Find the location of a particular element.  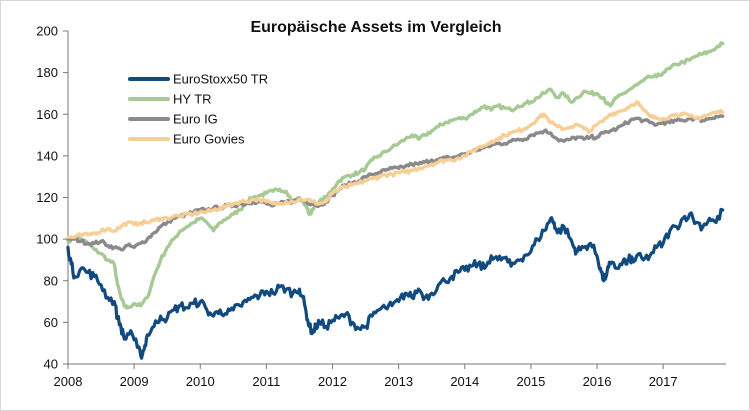

x-tick-label: 2008 is located at coordinates (68, 381).